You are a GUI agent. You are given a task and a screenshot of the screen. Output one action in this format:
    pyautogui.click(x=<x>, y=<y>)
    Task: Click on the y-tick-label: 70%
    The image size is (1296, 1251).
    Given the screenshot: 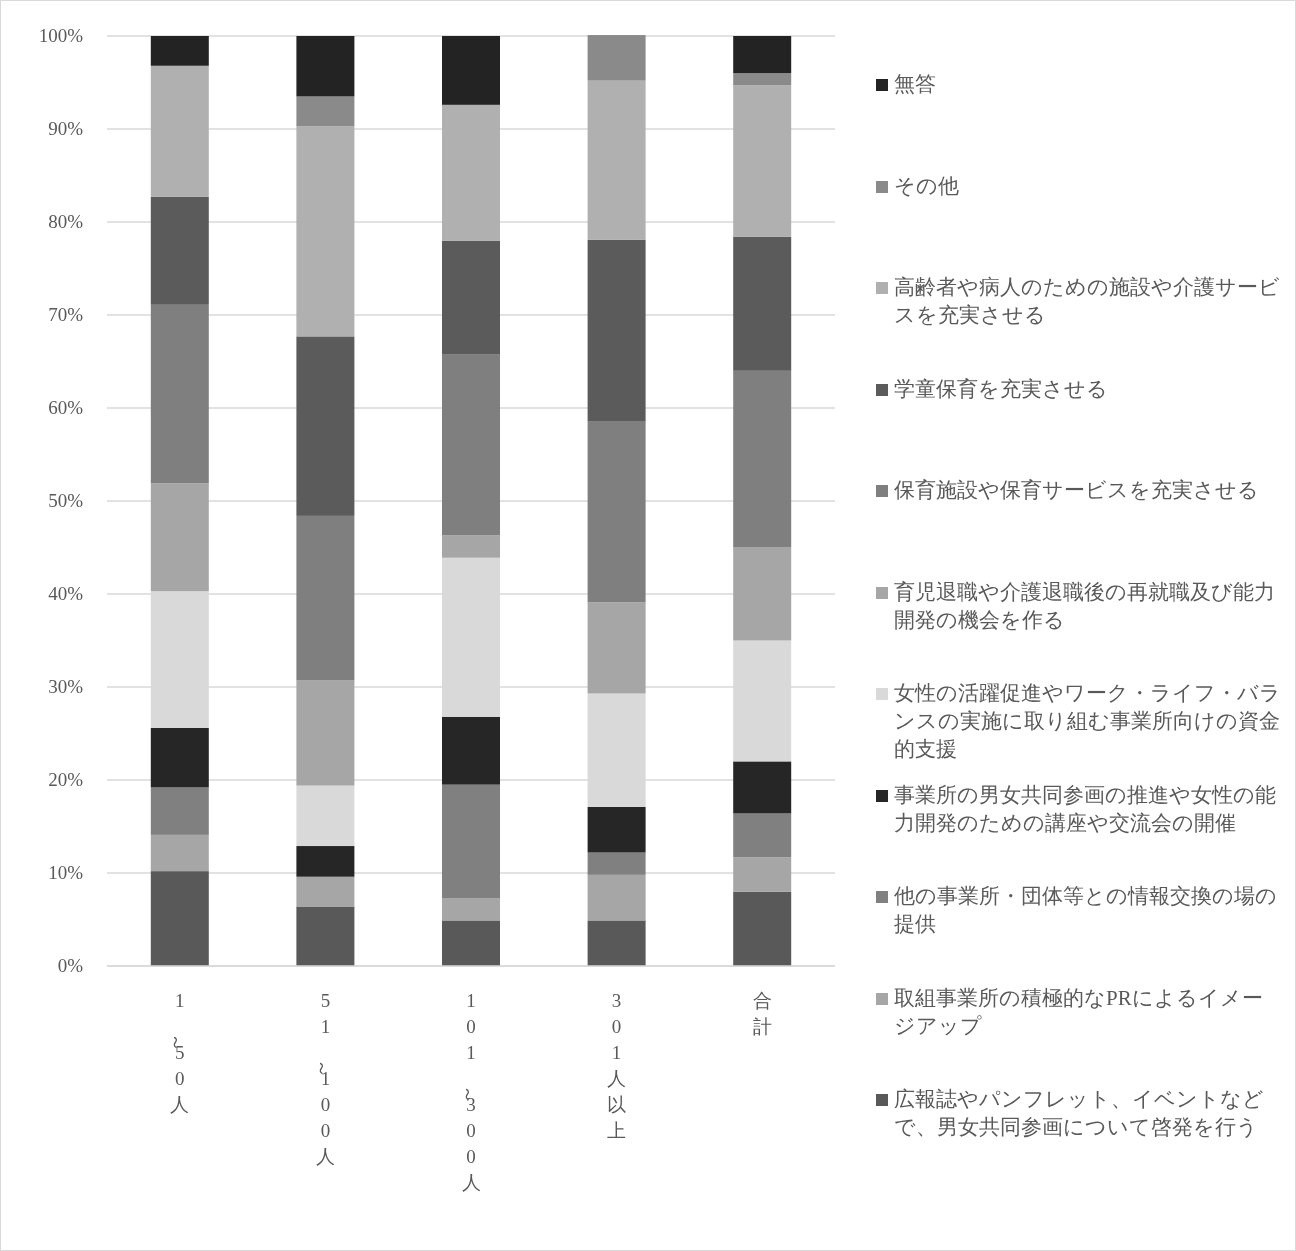 What is the action you would take?
    pyautogui.click(x=66, y=314)
    